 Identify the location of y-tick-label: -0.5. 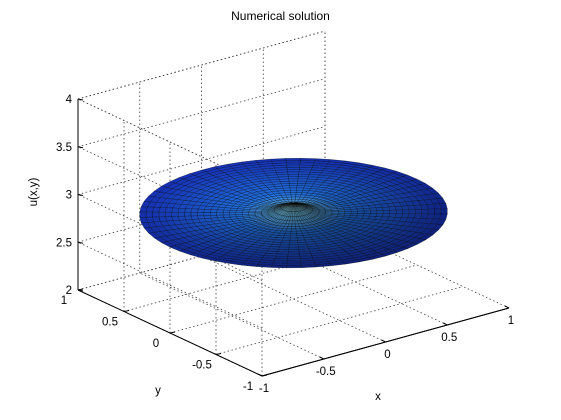
(202, 366).